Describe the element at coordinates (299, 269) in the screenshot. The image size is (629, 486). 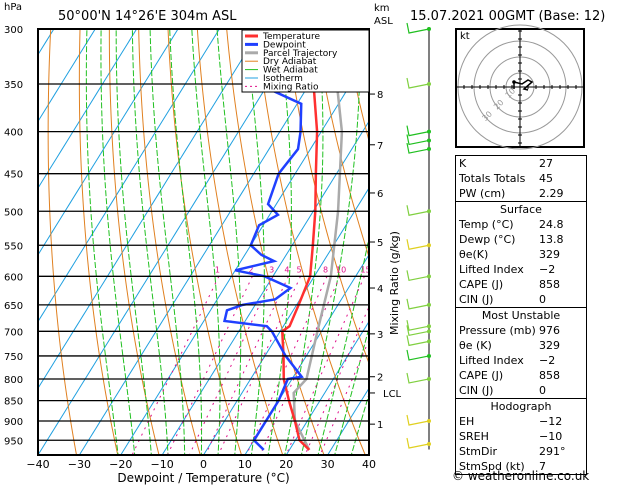
I see `mixing-ratio-label: 5` at that location.